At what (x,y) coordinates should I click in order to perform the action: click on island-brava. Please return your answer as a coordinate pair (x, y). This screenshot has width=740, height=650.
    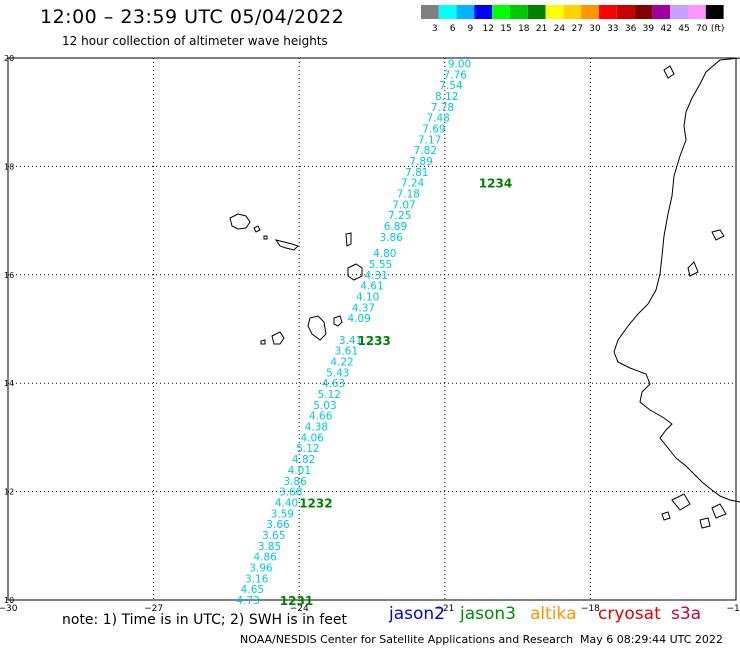
    Looking at the image, I should click on (263, 342).